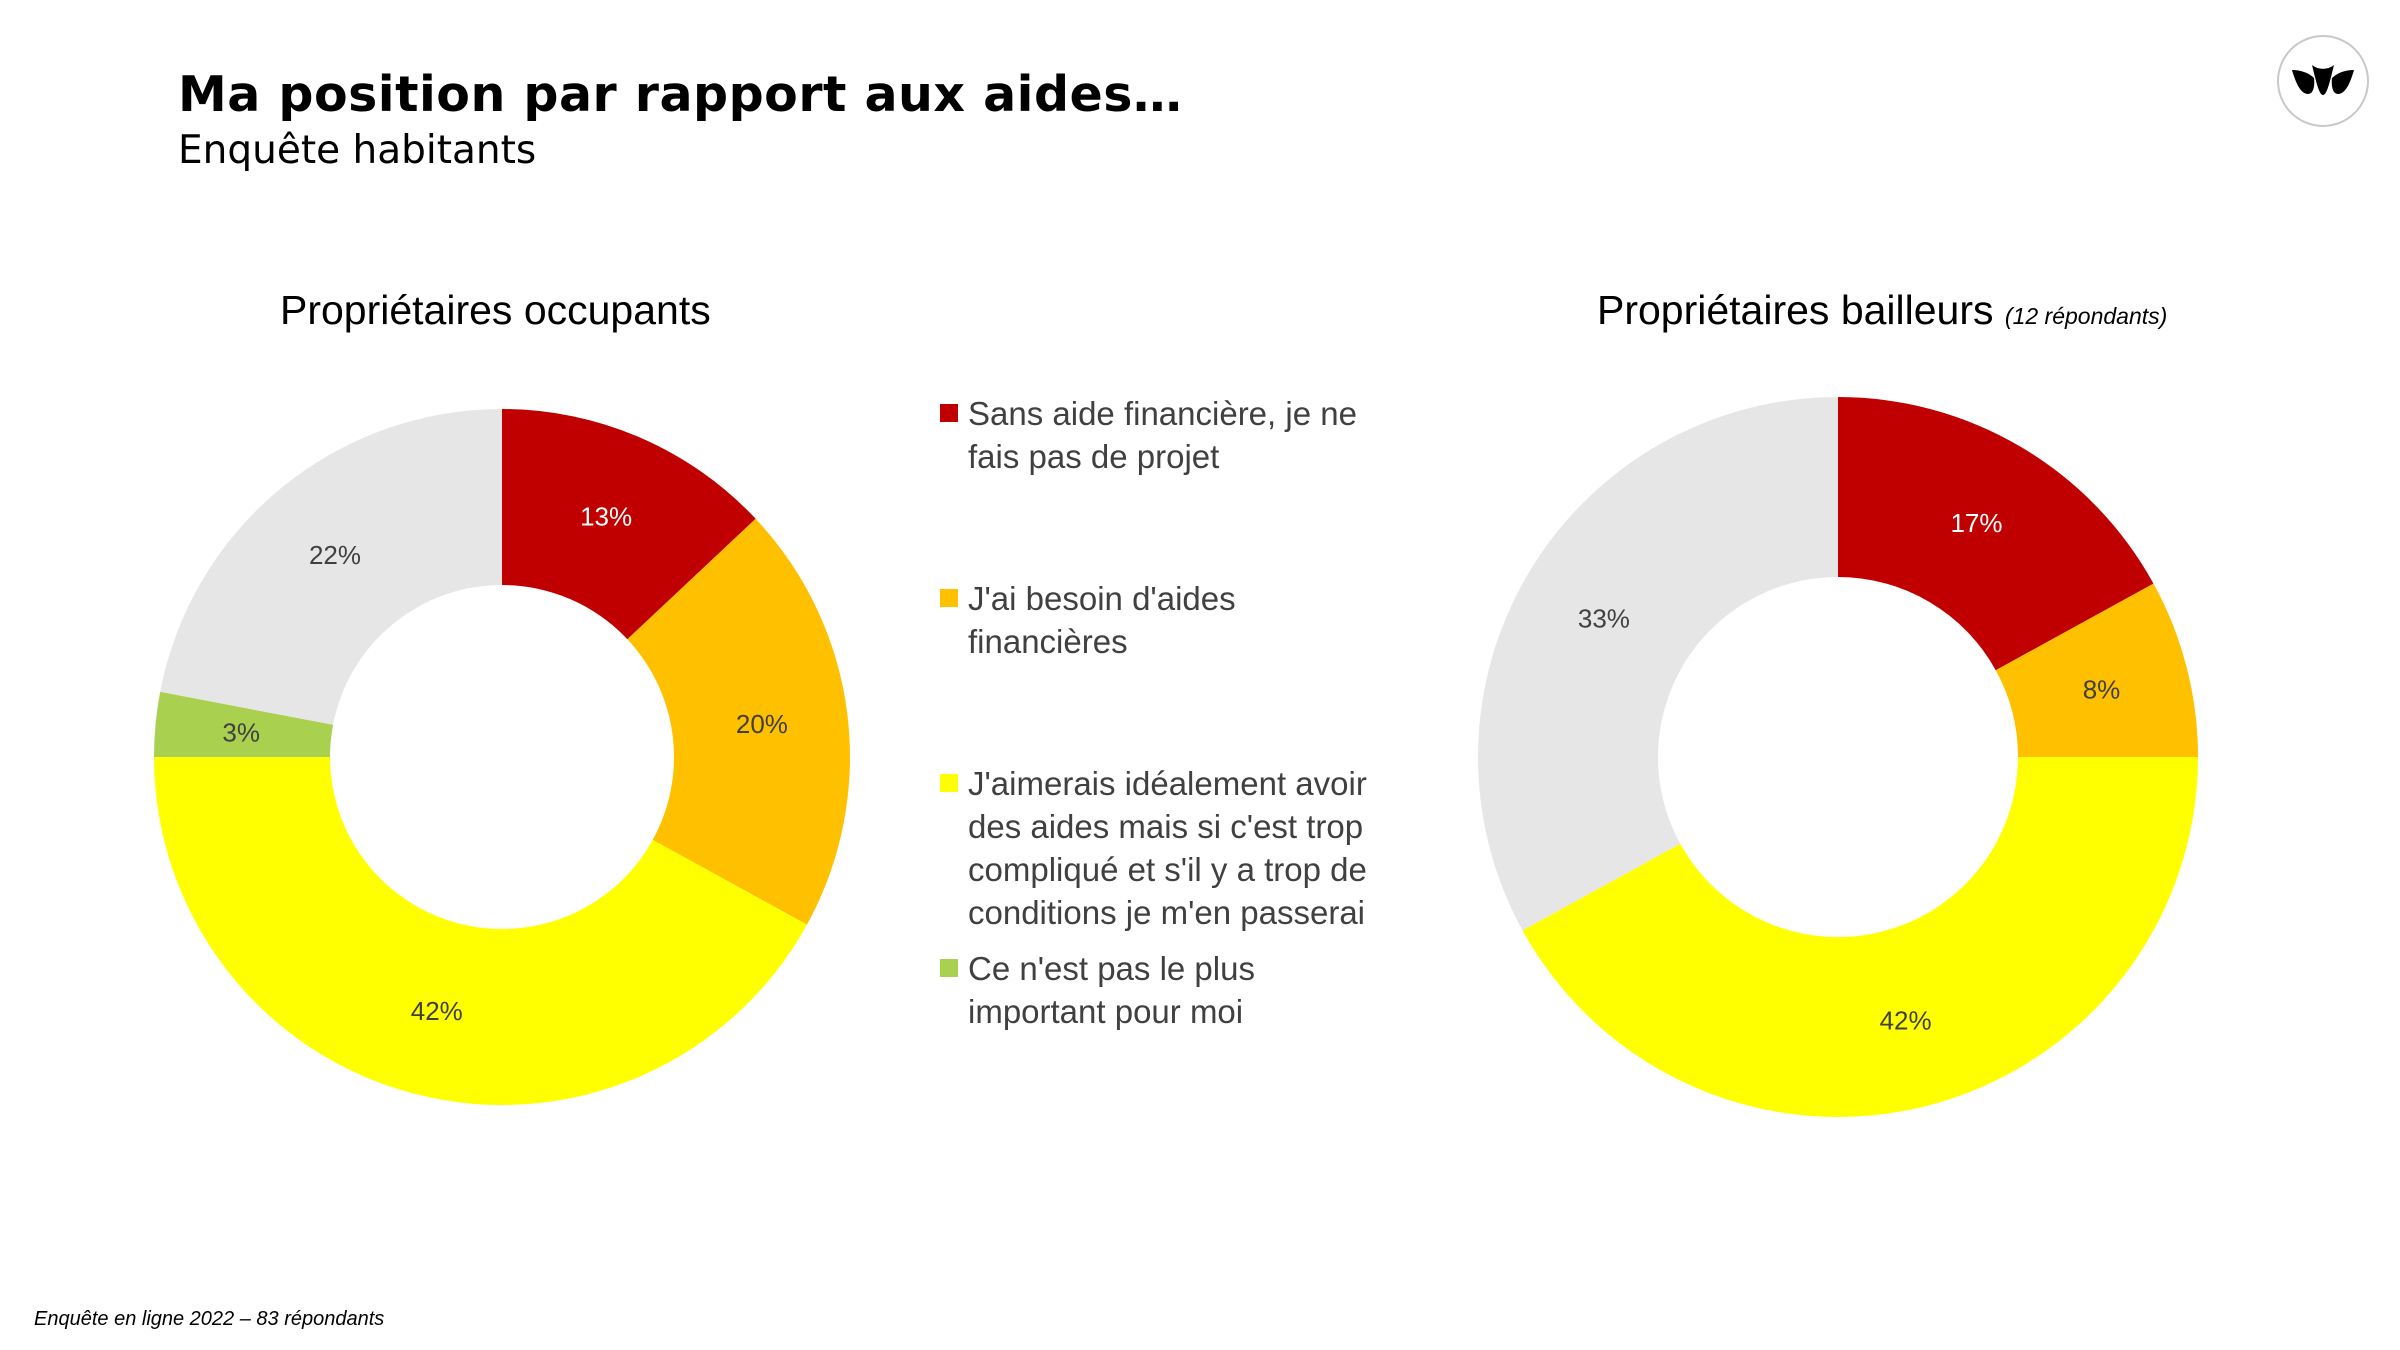 This screenshot has width=2400, height=1350. Describe the element at coordinates (209, 1319) in the screenshot. I see `footer-note: Enquête en ligne 2022 – 83 répondants` at that location.